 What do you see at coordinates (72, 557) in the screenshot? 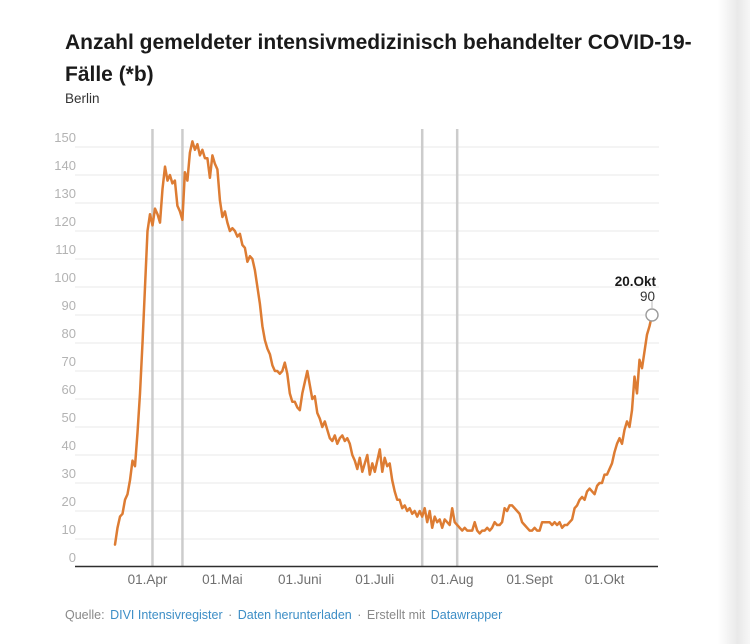
I see `y-tick-label: 0` at bounding box center [72, 557].